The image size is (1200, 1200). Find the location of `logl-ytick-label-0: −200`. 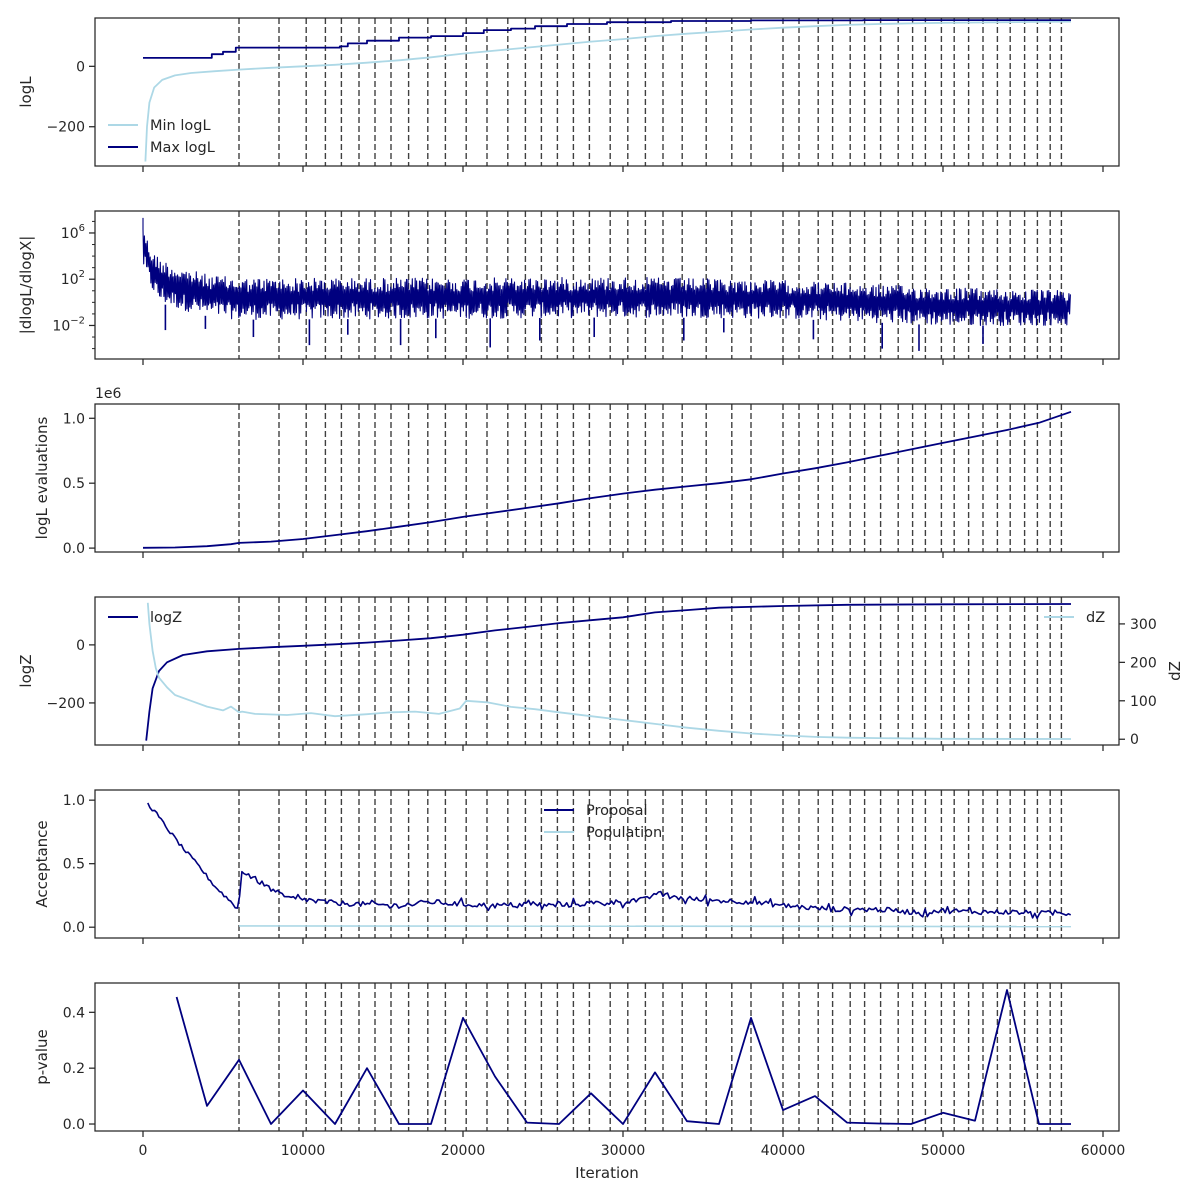

logl-ytick-label-0: −200 is located at coordinates (66, 128).